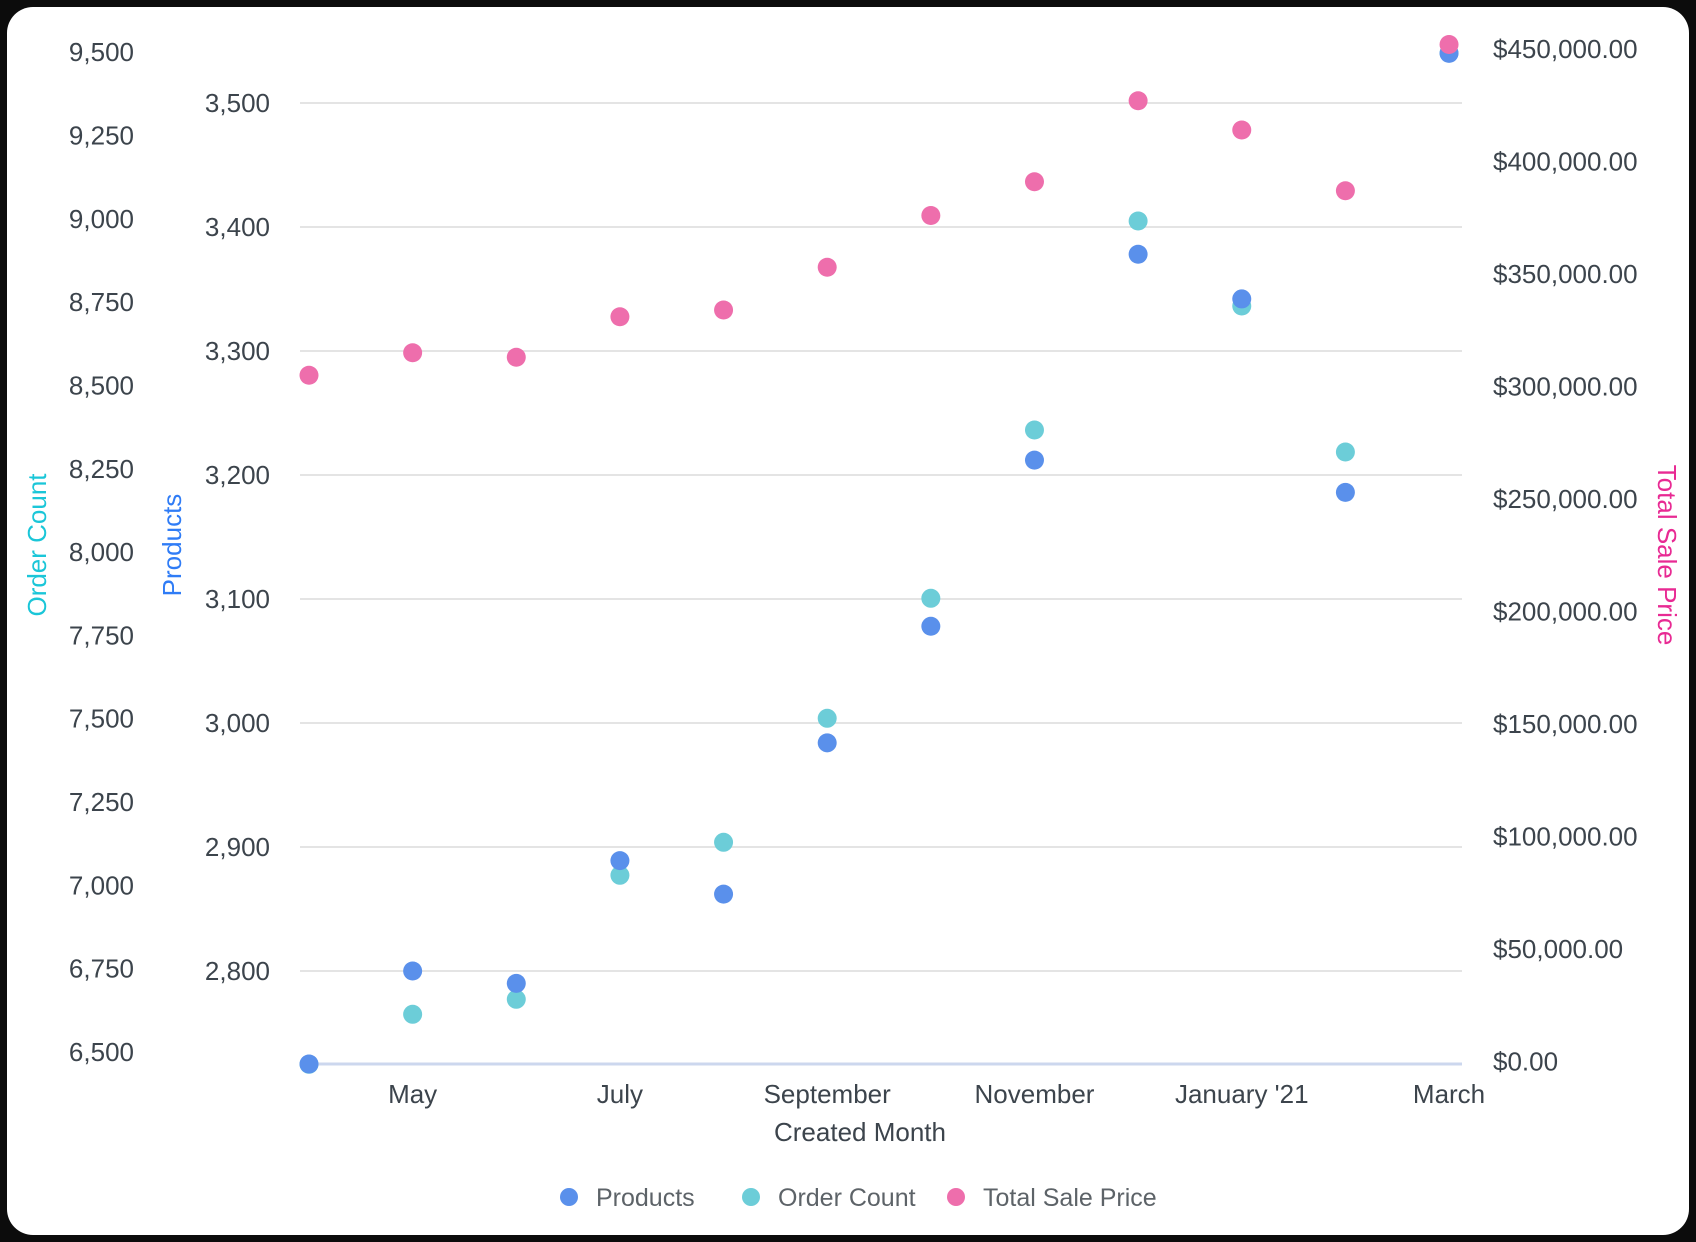 This screenshot has height=1242, width=1696. I want to click on point-order_count-june, so click(516, 999).